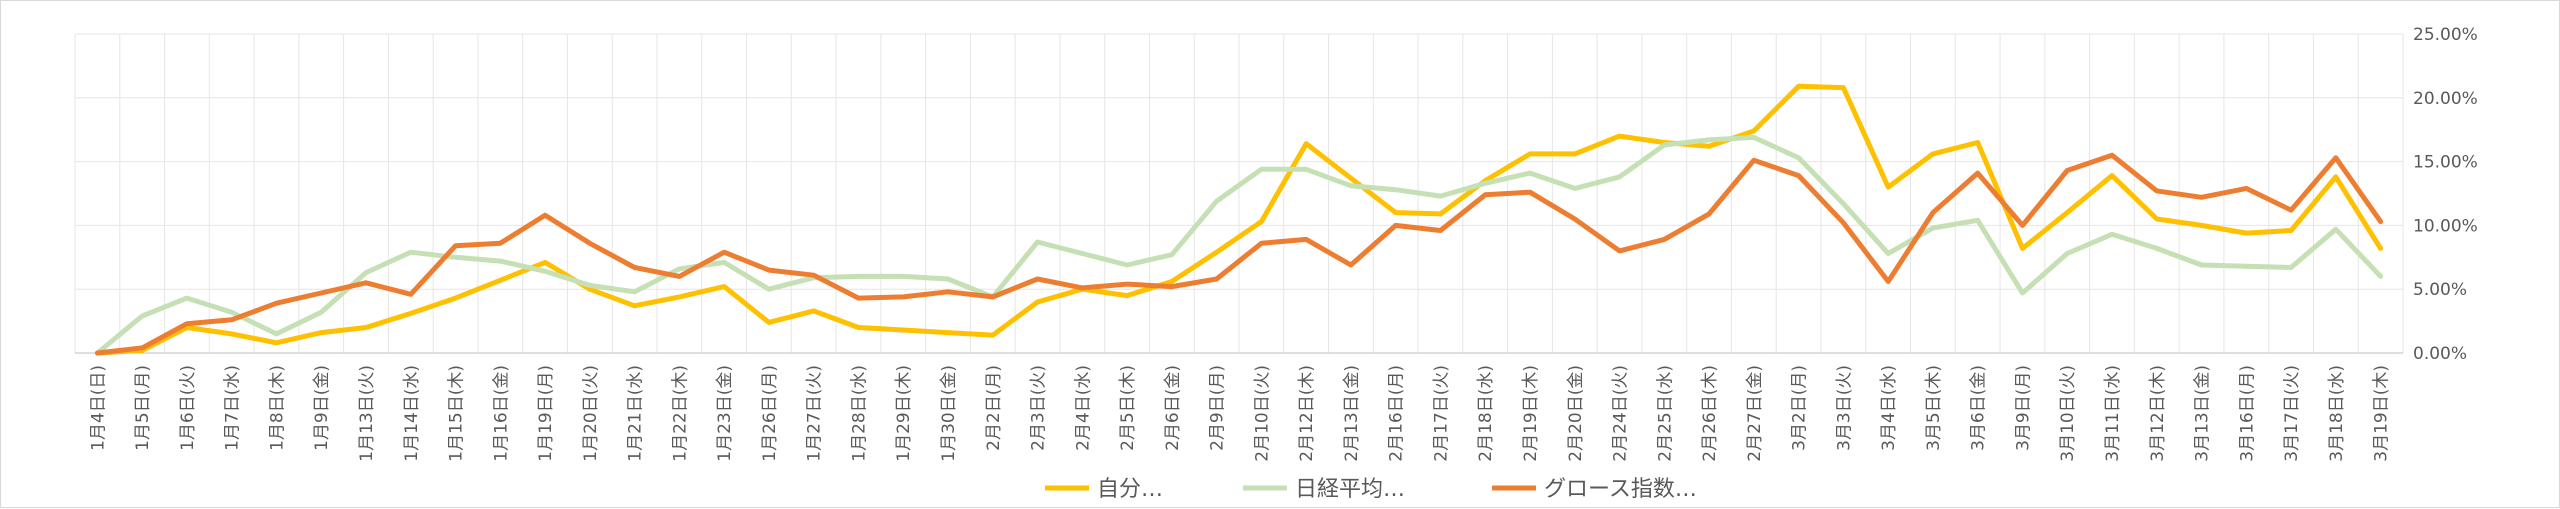 Image resolution: width=2560 pixels, height=509 pixels. I want to click on x-tick-label: 3月4日(水), so click(1889, 408).